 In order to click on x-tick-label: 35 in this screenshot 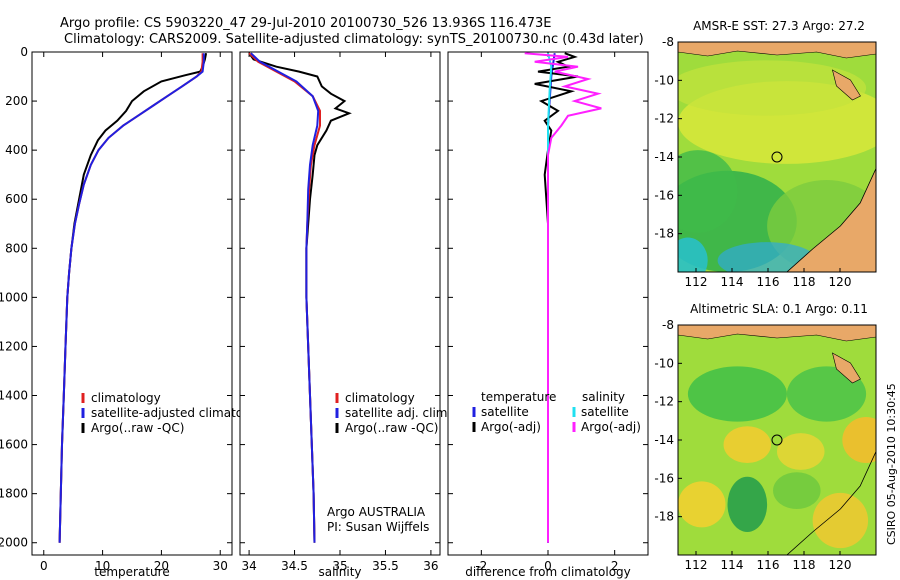, I will do `click(339, 566)`.